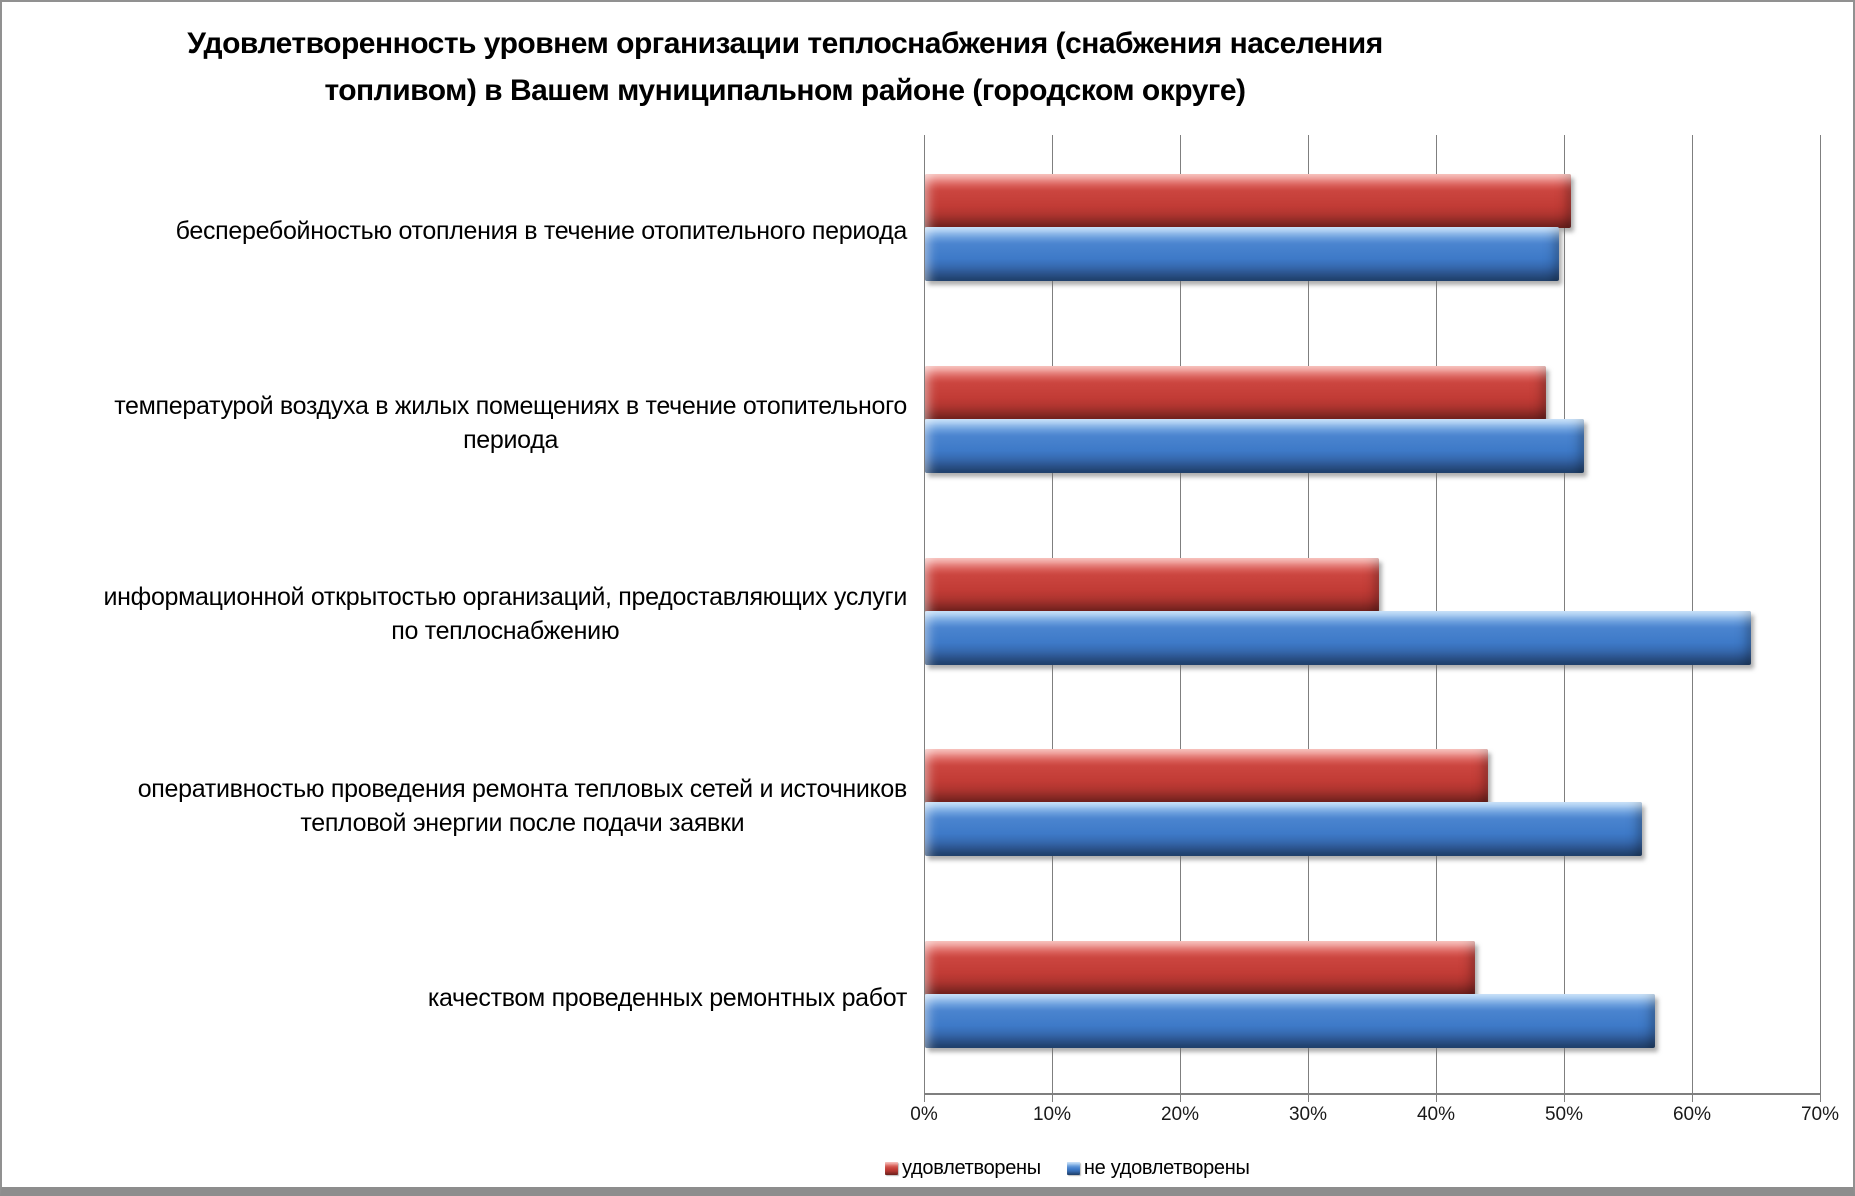  I want to click on legend-label-unsatisfied: не удовлетворены, so click(1166, 1167).